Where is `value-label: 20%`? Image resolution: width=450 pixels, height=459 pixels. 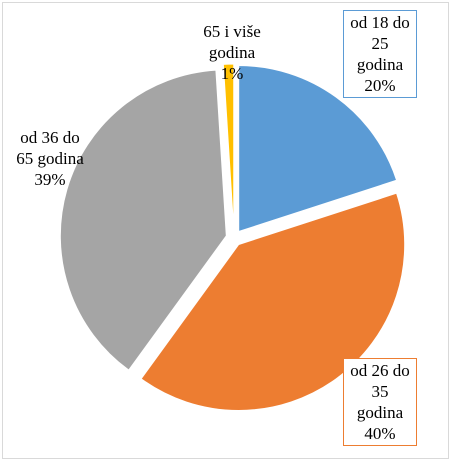
value-label: 20% is located at coordinates (380, 85).